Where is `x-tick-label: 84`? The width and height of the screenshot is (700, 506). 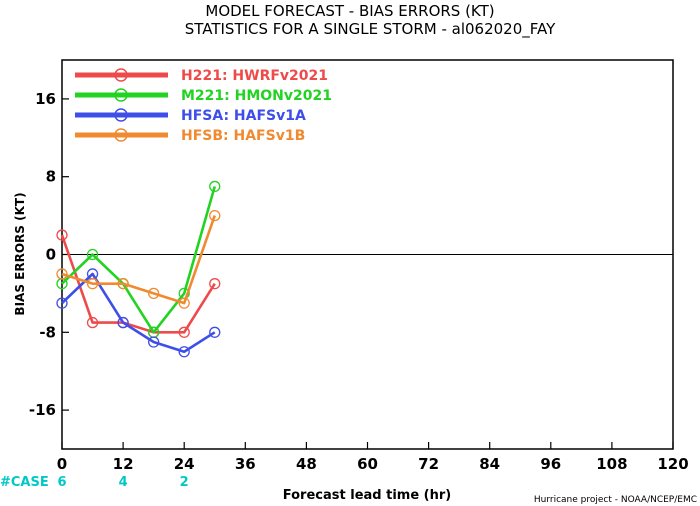 x-tick-label: 84 is located at coordinates (489, 464).